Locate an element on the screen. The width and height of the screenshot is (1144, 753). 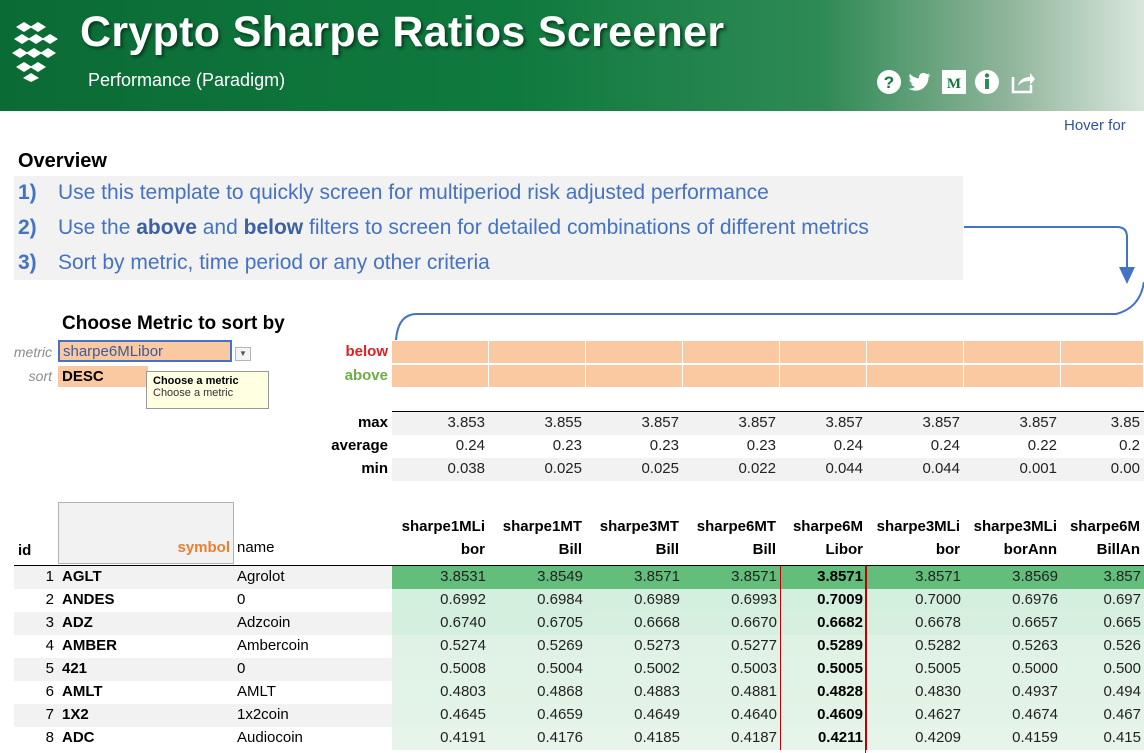
row-name: AMLT is located at coordinates (256, 691).